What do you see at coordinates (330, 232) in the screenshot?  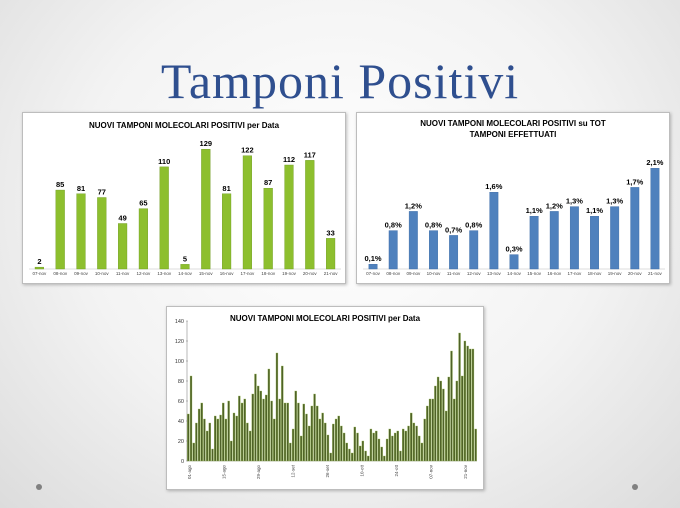 I see `data-label: 33` at bounding box center [330, 232].